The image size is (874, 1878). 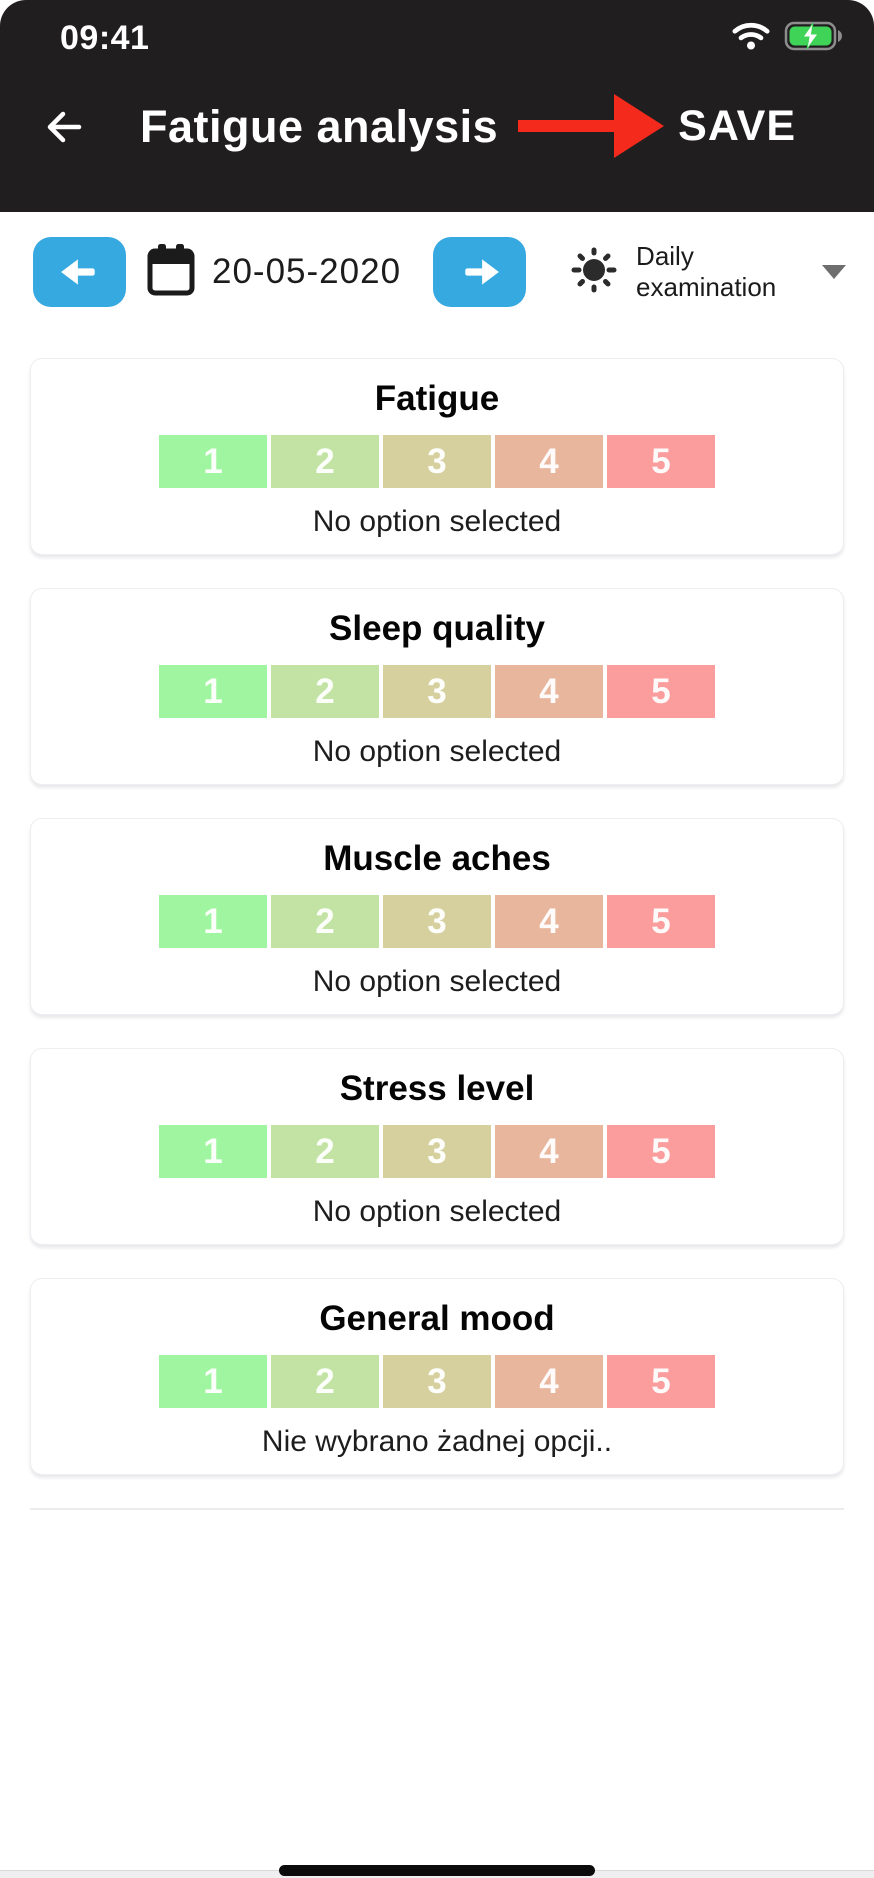 I want to click on sun-icon, so click(x=594, y=272).